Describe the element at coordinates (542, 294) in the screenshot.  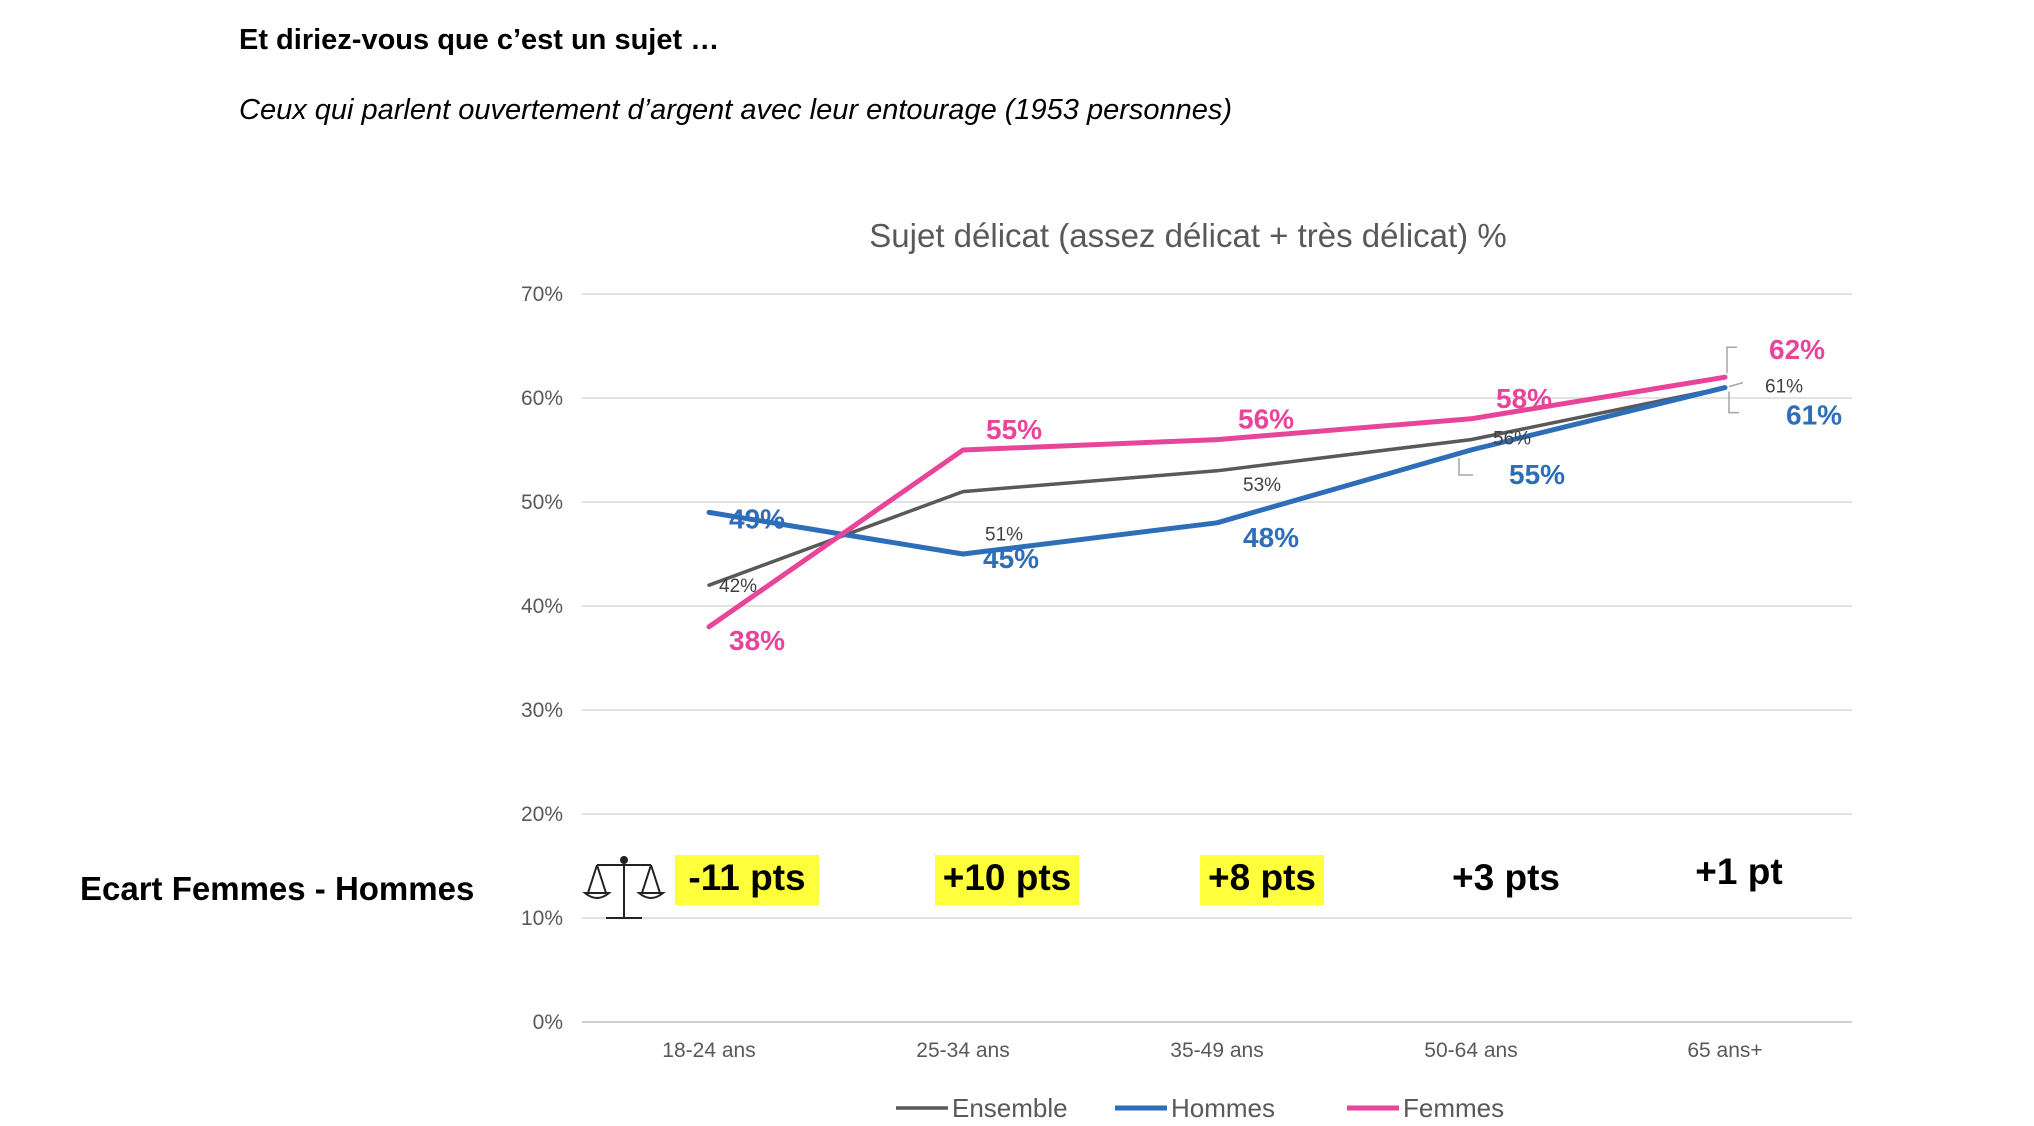
I see `y-tick-label: 70%` at that location.